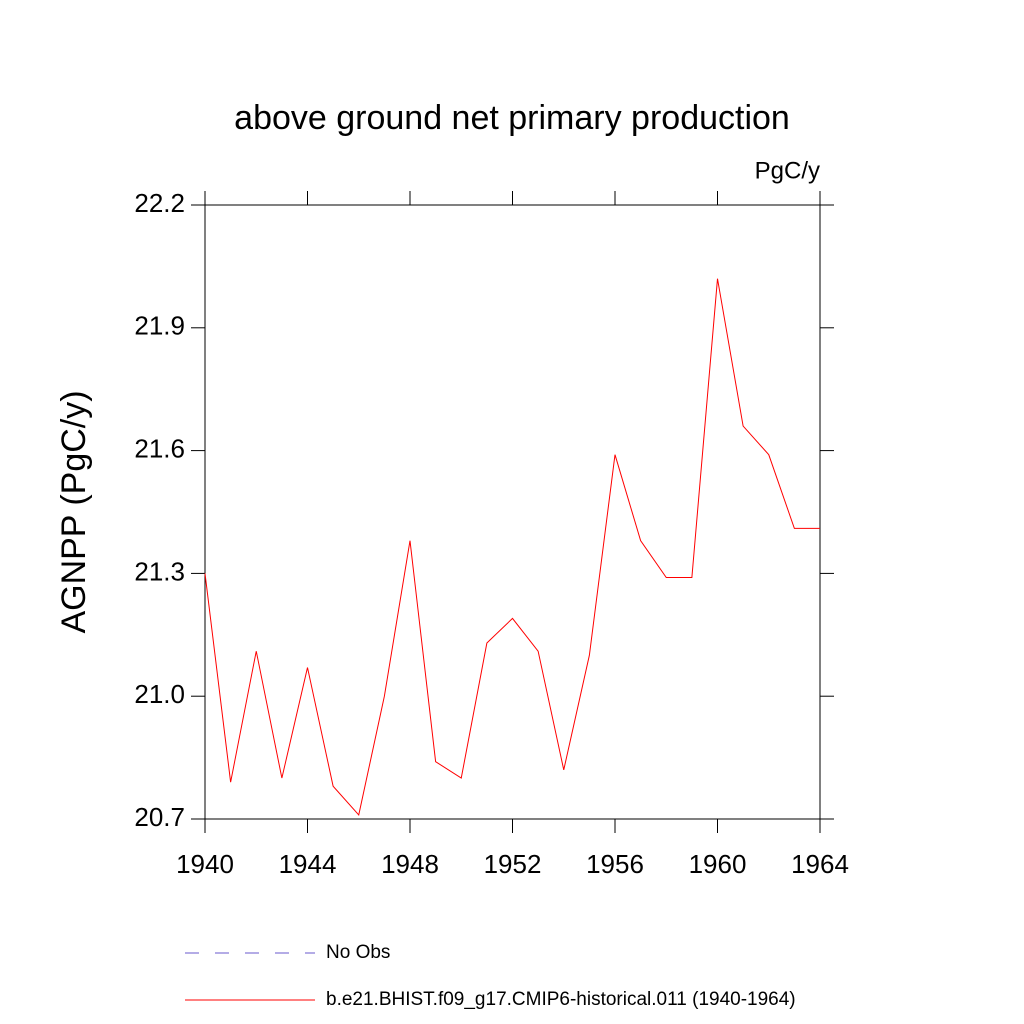 The width and height of the screenshot is (1024, 1024). I want to click on x-tick-label: 1964, so click(820, 864).